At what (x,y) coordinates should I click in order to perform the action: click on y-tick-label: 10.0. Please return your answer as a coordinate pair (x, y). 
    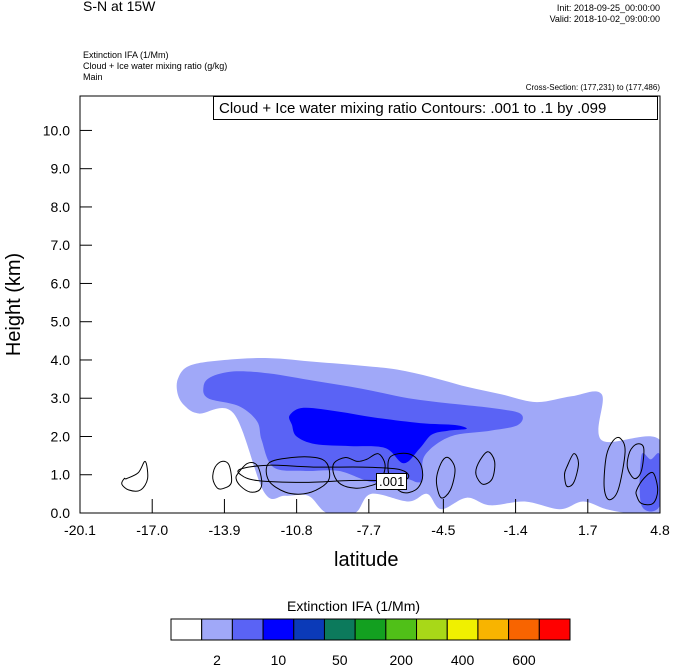
    Looking at the image, I should click on (56, 130).